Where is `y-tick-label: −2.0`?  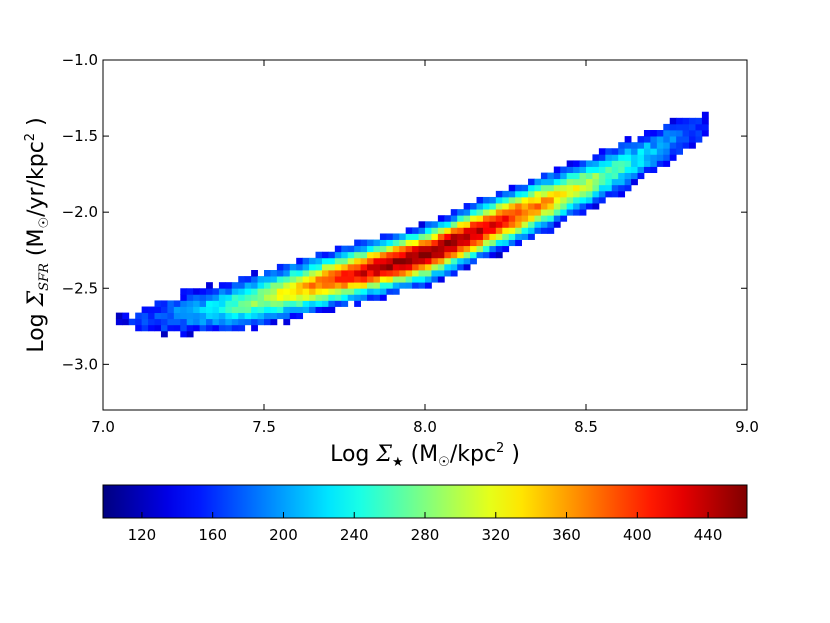 y-tick-label: −2.0 is located at coordinates (80, 212).